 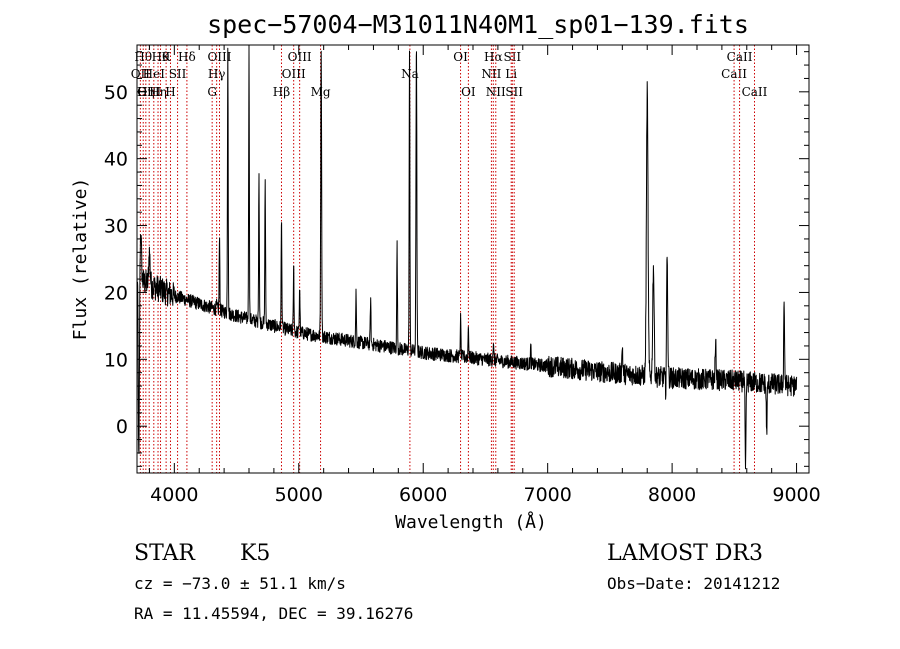 I want to click on x-tick-label: 8000, so click(x=672, y=495).